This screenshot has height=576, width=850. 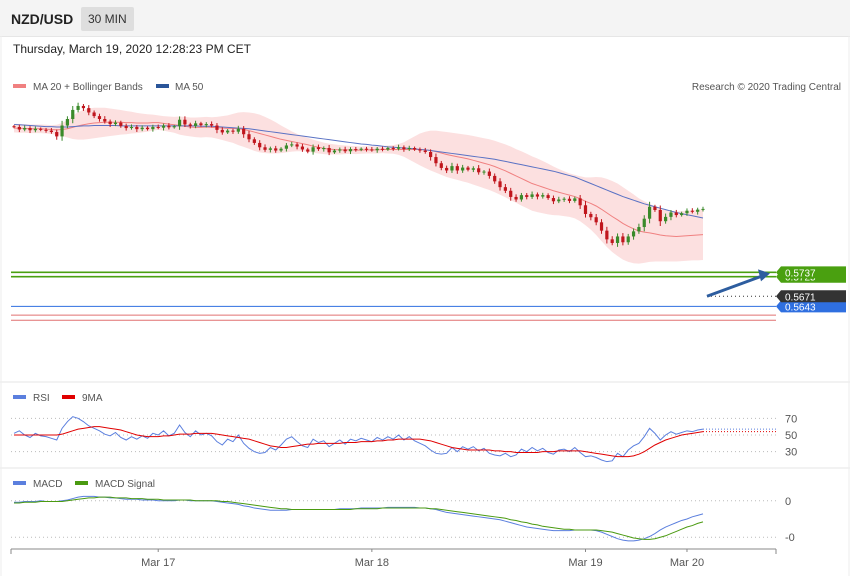 I want to click on interval-button: 30 MIN, so click(x=107, y=19).